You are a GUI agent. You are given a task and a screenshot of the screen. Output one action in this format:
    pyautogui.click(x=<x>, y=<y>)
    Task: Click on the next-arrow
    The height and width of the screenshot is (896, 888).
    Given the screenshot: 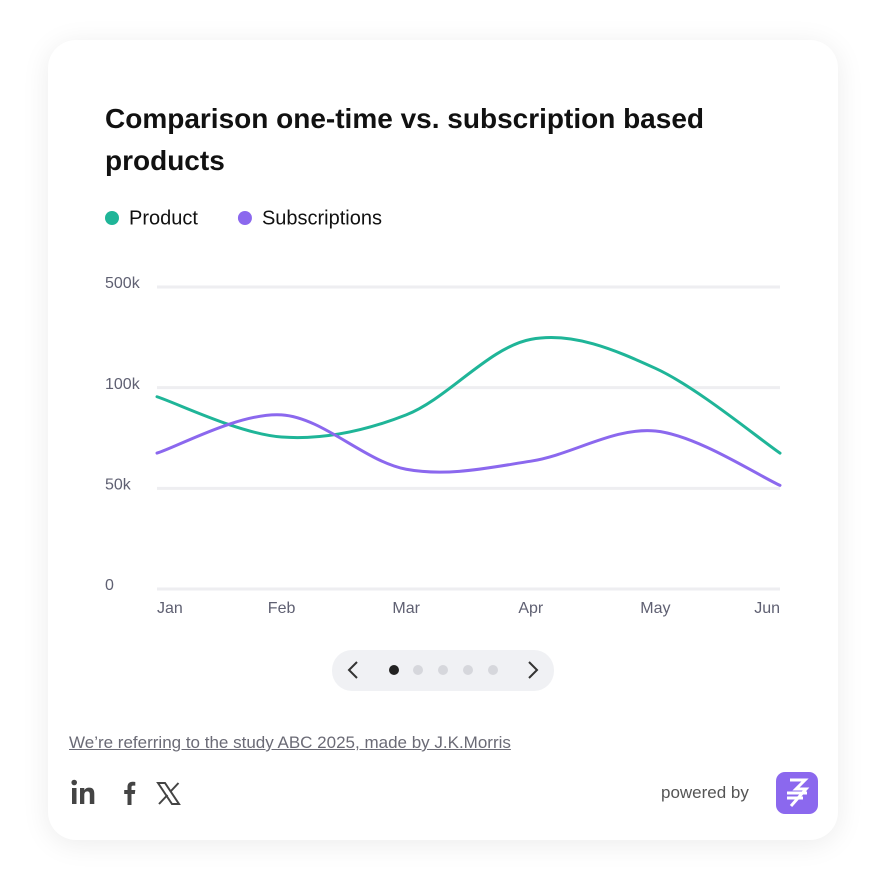 What is the action you would take?
    pyautogui.click(x=533, y=670)
    